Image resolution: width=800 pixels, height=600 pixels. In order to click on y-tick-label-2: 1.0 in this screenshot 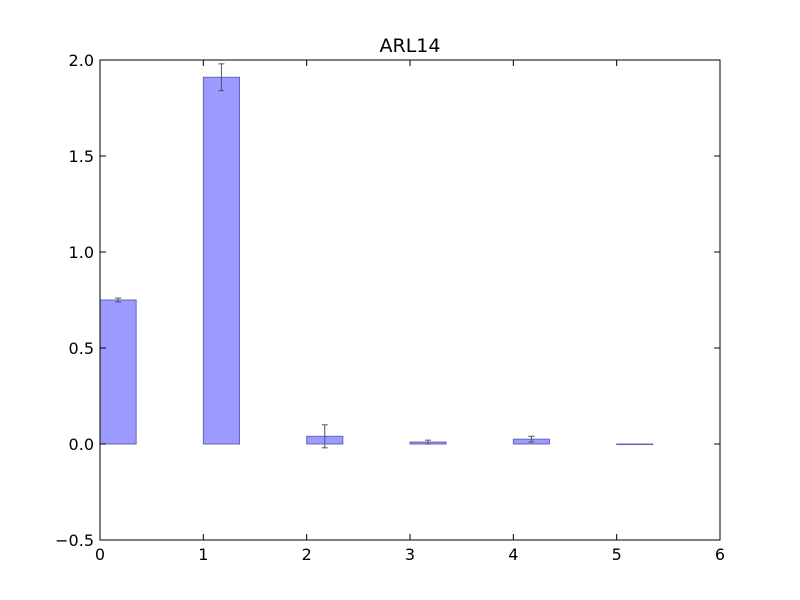, I will do `click(81, 252)`.